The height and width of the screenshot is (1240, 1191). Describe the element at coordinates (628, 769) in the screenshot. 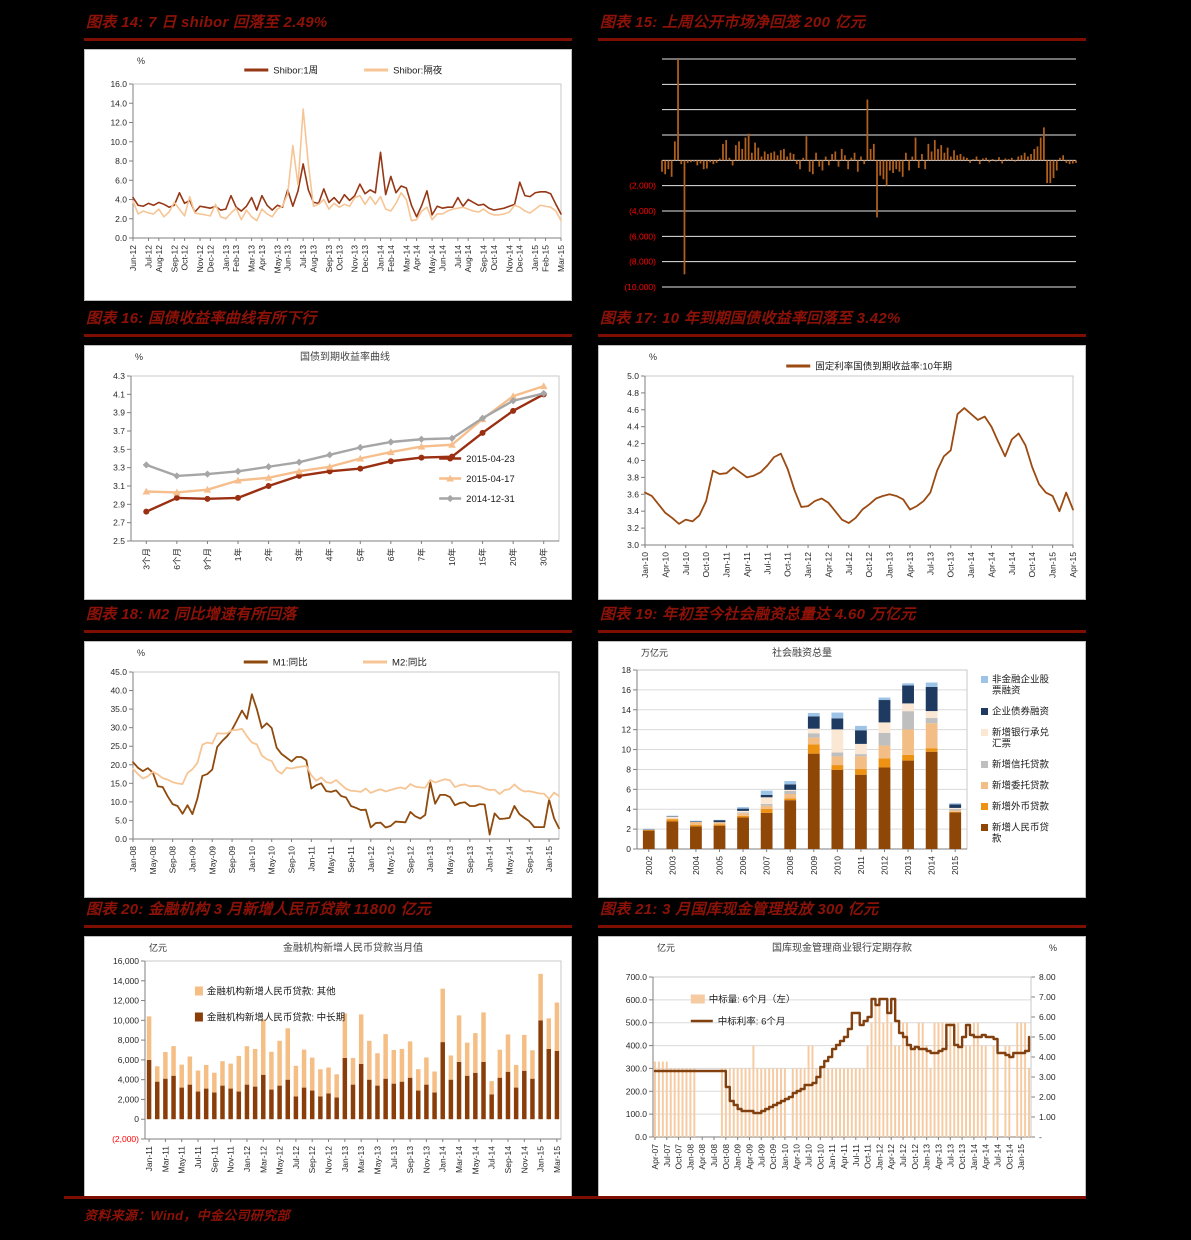

I see `svg-text: 8` at that location.